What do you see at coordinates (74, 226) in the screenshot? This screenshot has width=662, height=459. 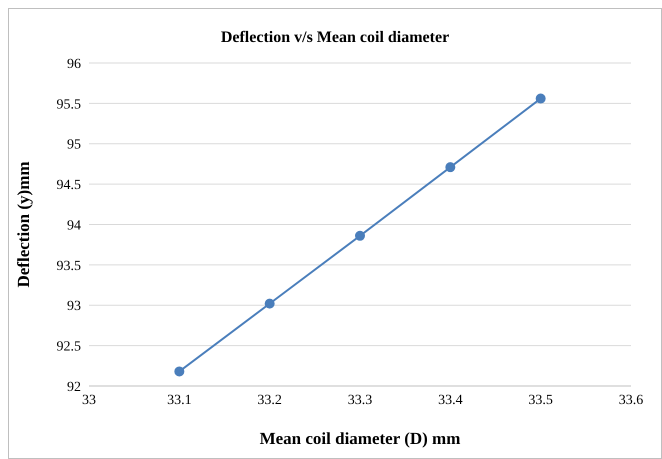 I see `y-tick-label: 94` at bounding box center [74, 226].